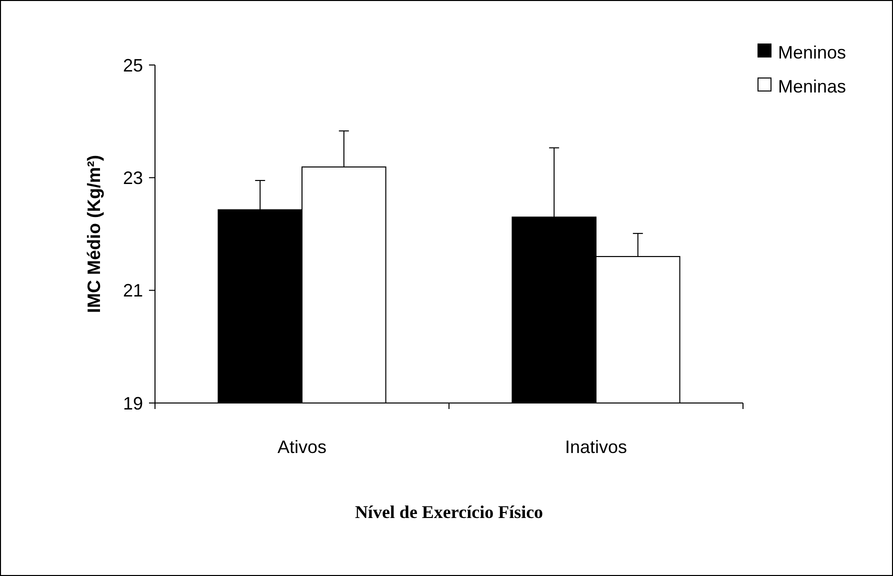  What do you see at coordinates (132, 403) in the screenshot?
I see `y-tick-label: 19` at bounding box center [132, 403].